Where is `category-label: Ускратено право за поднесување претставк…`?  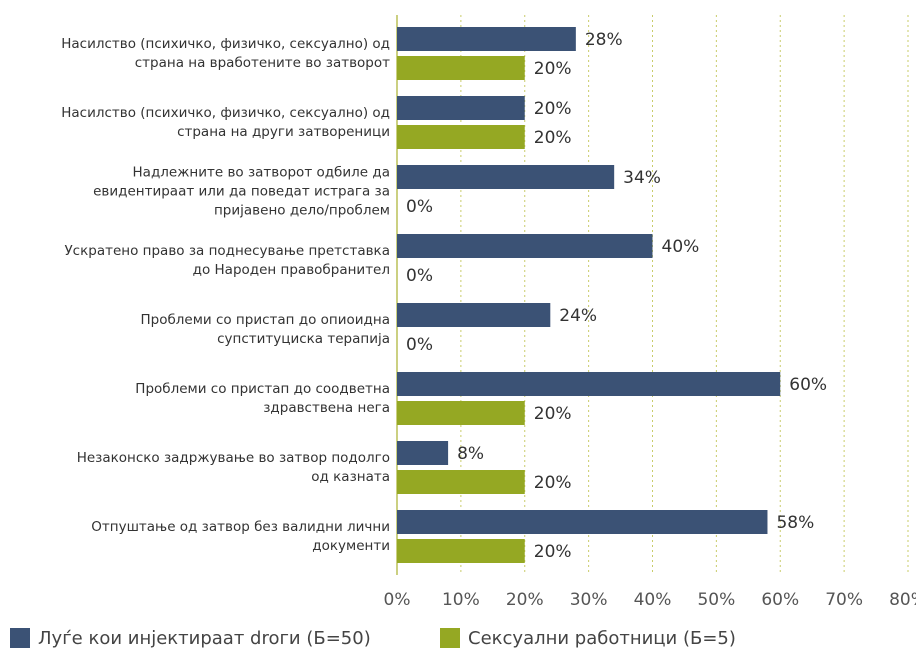
category-label: Ускратено право за поднесување претставк… is located at coordinates (227, 251).